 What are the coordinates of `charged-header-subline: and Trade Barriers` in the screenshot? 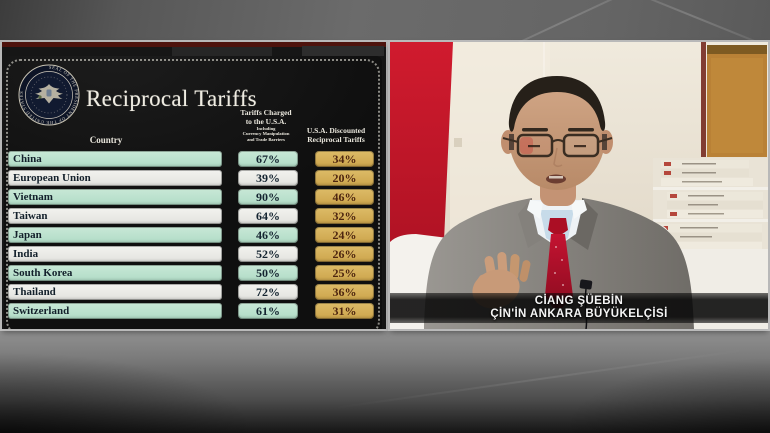 It's located at (266, 139).